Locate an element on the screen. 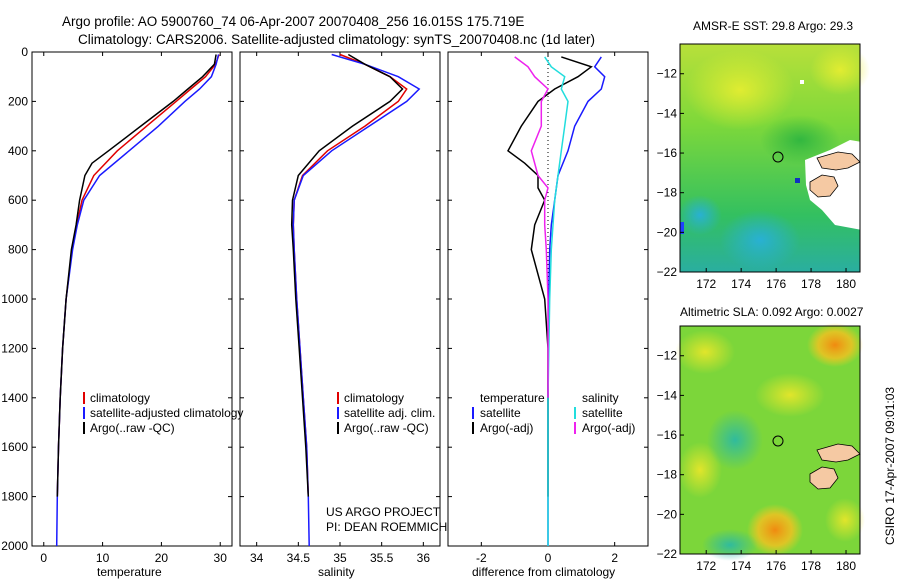 This screenshot has height=580, width=900. series-line-satellite is located at coordinates (356, 299).